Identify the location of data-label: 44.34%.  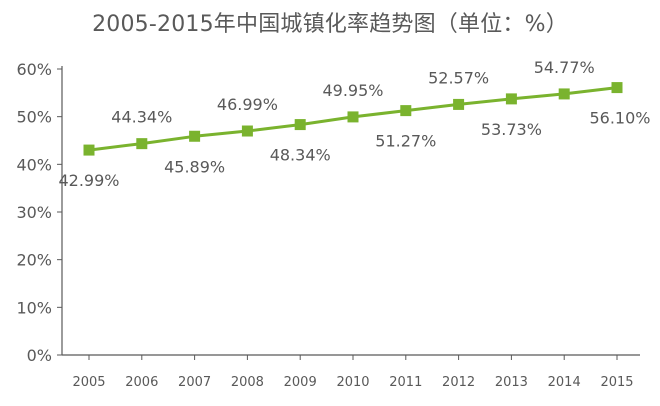
(141, 117).